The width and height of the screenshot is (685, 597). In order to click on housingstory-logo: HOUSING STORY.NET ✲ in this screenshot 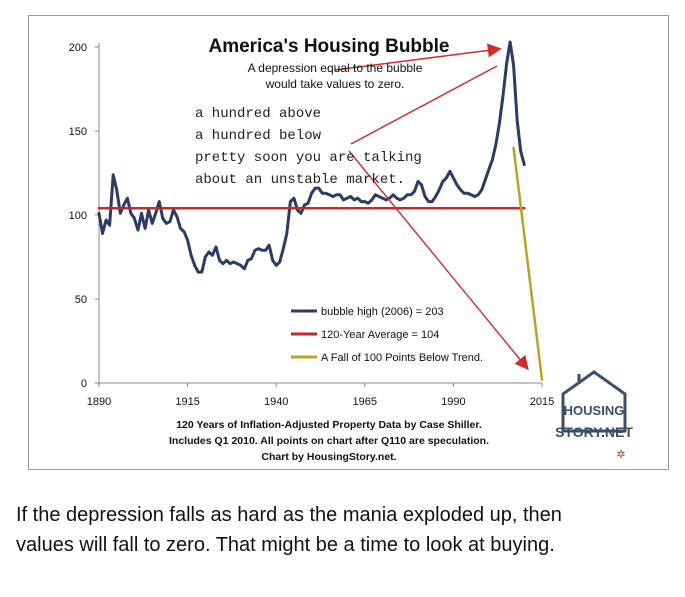, I will do `click(594, 415)`.